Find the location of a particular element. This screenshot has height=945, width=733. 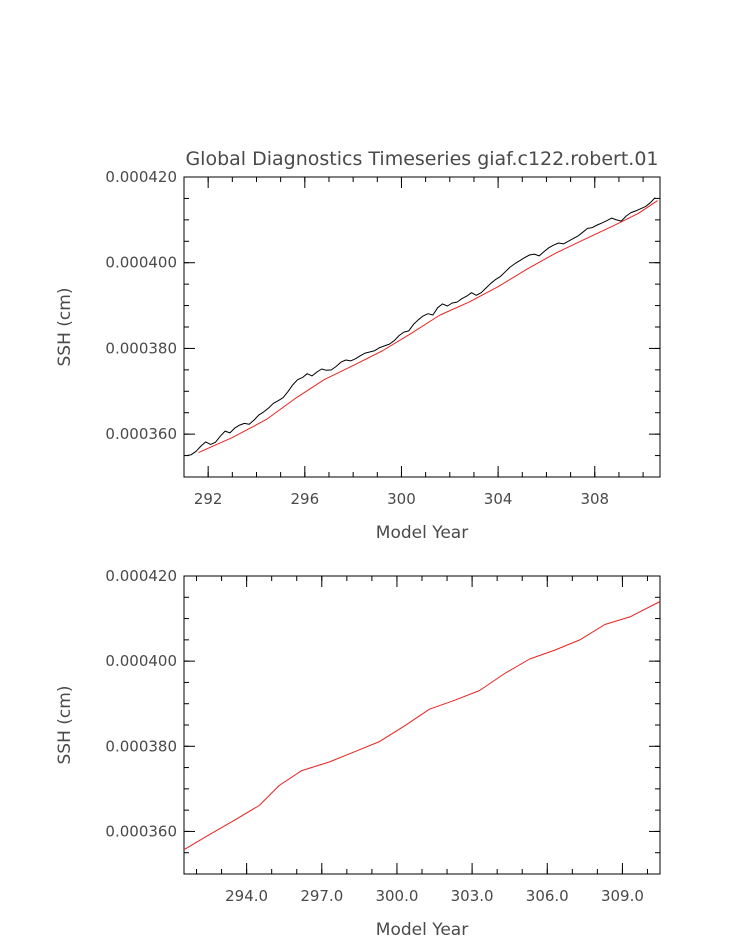

x-tick-label: 292 is located at coordinates (208, 499).